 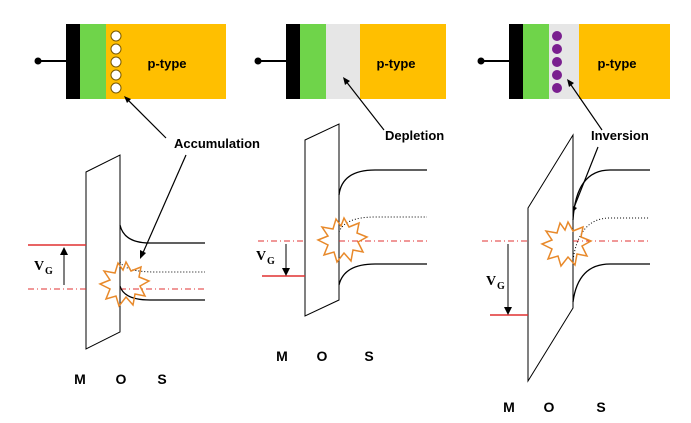 I want to click on depletion-region, so click(x=343, y=61).